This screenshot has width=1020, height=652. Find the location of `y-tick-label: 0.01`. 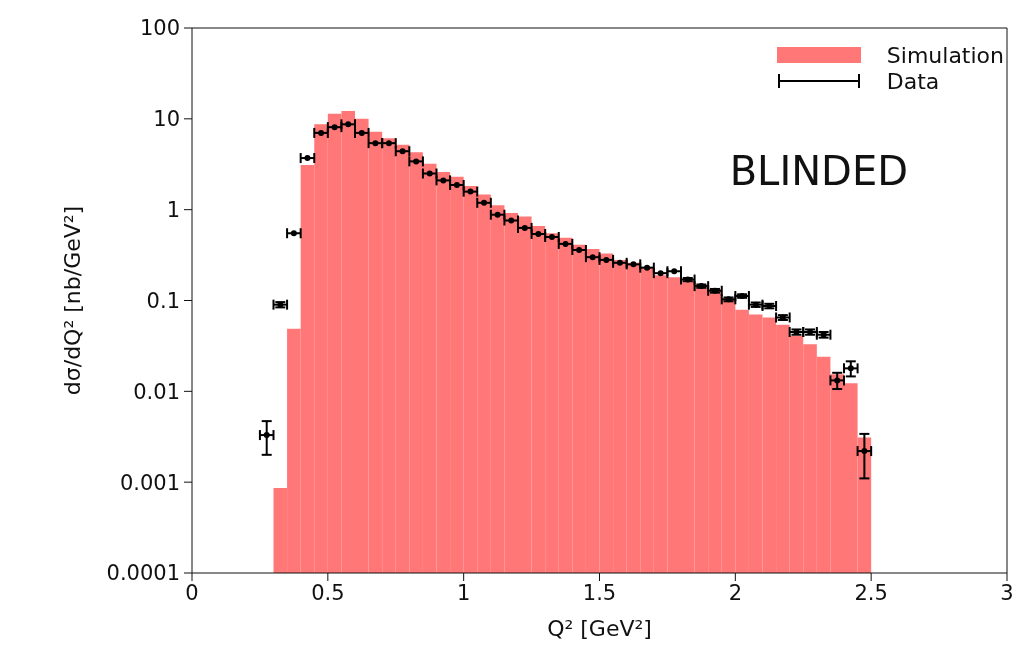

y-tick-label: 0.01 is located at coordinates (156, 391).